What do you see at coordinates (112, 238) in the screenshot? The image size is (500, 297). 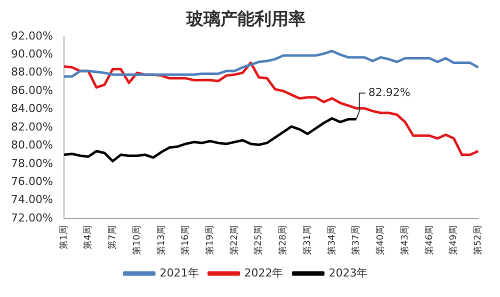 I see `x-tick-label: 第7周` at bounding box center [112, 238].